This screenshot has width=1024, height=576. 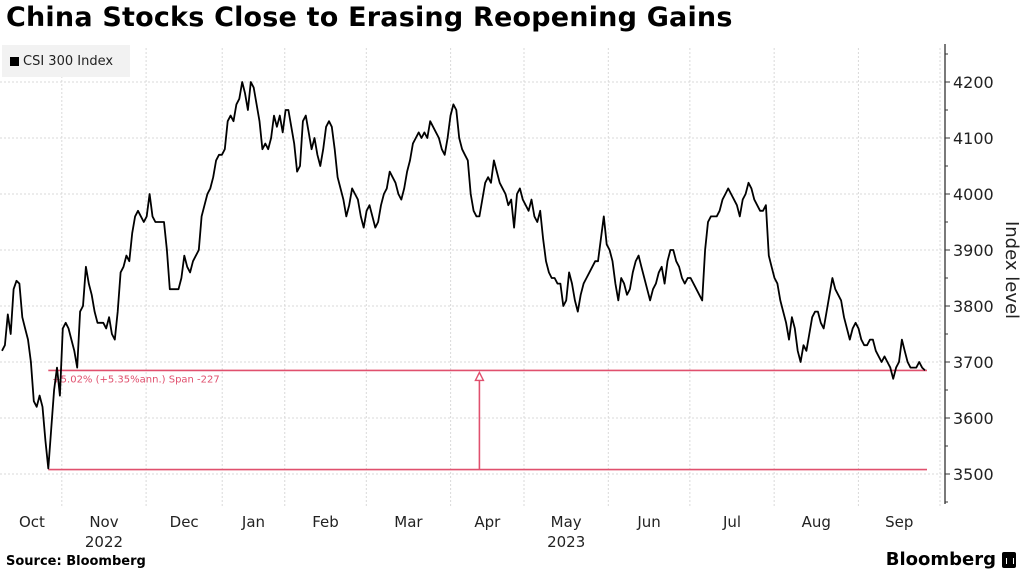 I want to click on x-tick-label: Jan, so click(x=253, y=522).